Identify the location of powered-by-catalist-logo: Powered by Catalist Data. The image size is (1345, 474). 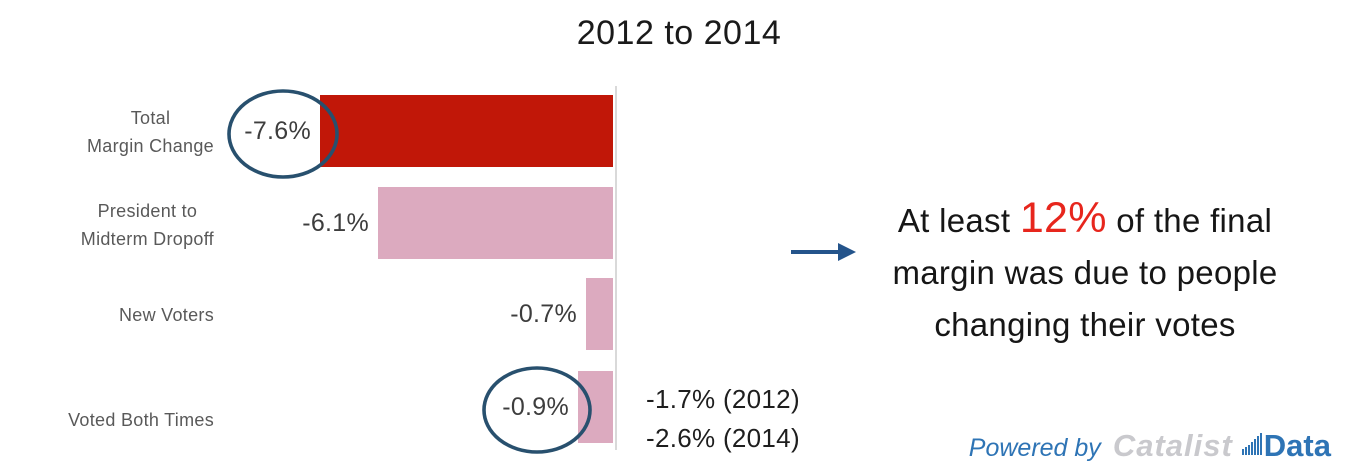
(1150, 446).